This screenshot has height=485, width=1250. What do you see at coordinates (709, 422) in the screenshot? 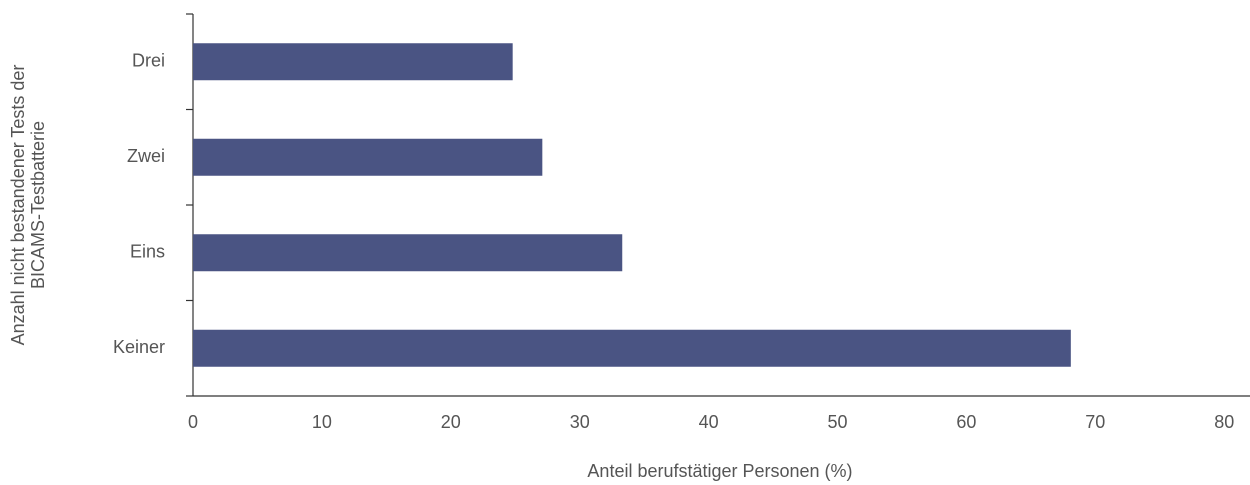
I see `x-tick-label: 40` at bounding box center [709, 422].